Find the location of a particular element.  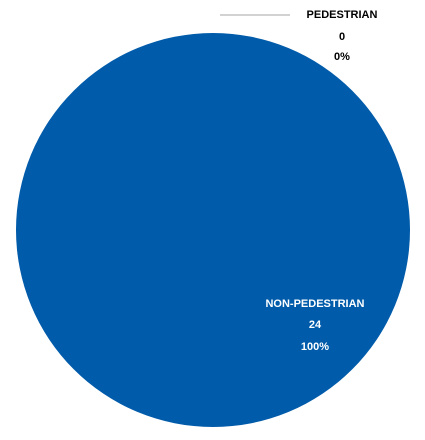

pedestrian-category-label: PEDESTRIAN is located at coordinates (342, 15).